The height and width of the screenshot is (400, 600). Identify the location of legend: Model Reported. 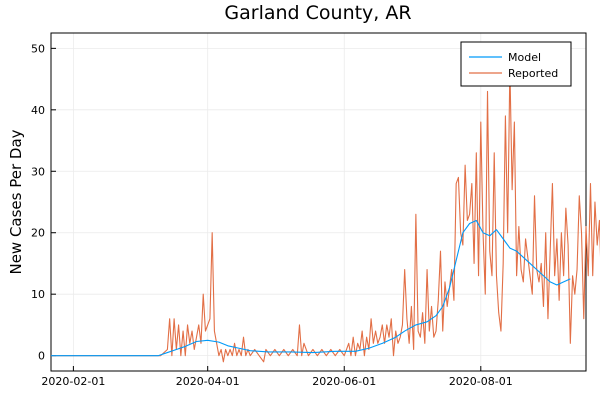
(516, 64).